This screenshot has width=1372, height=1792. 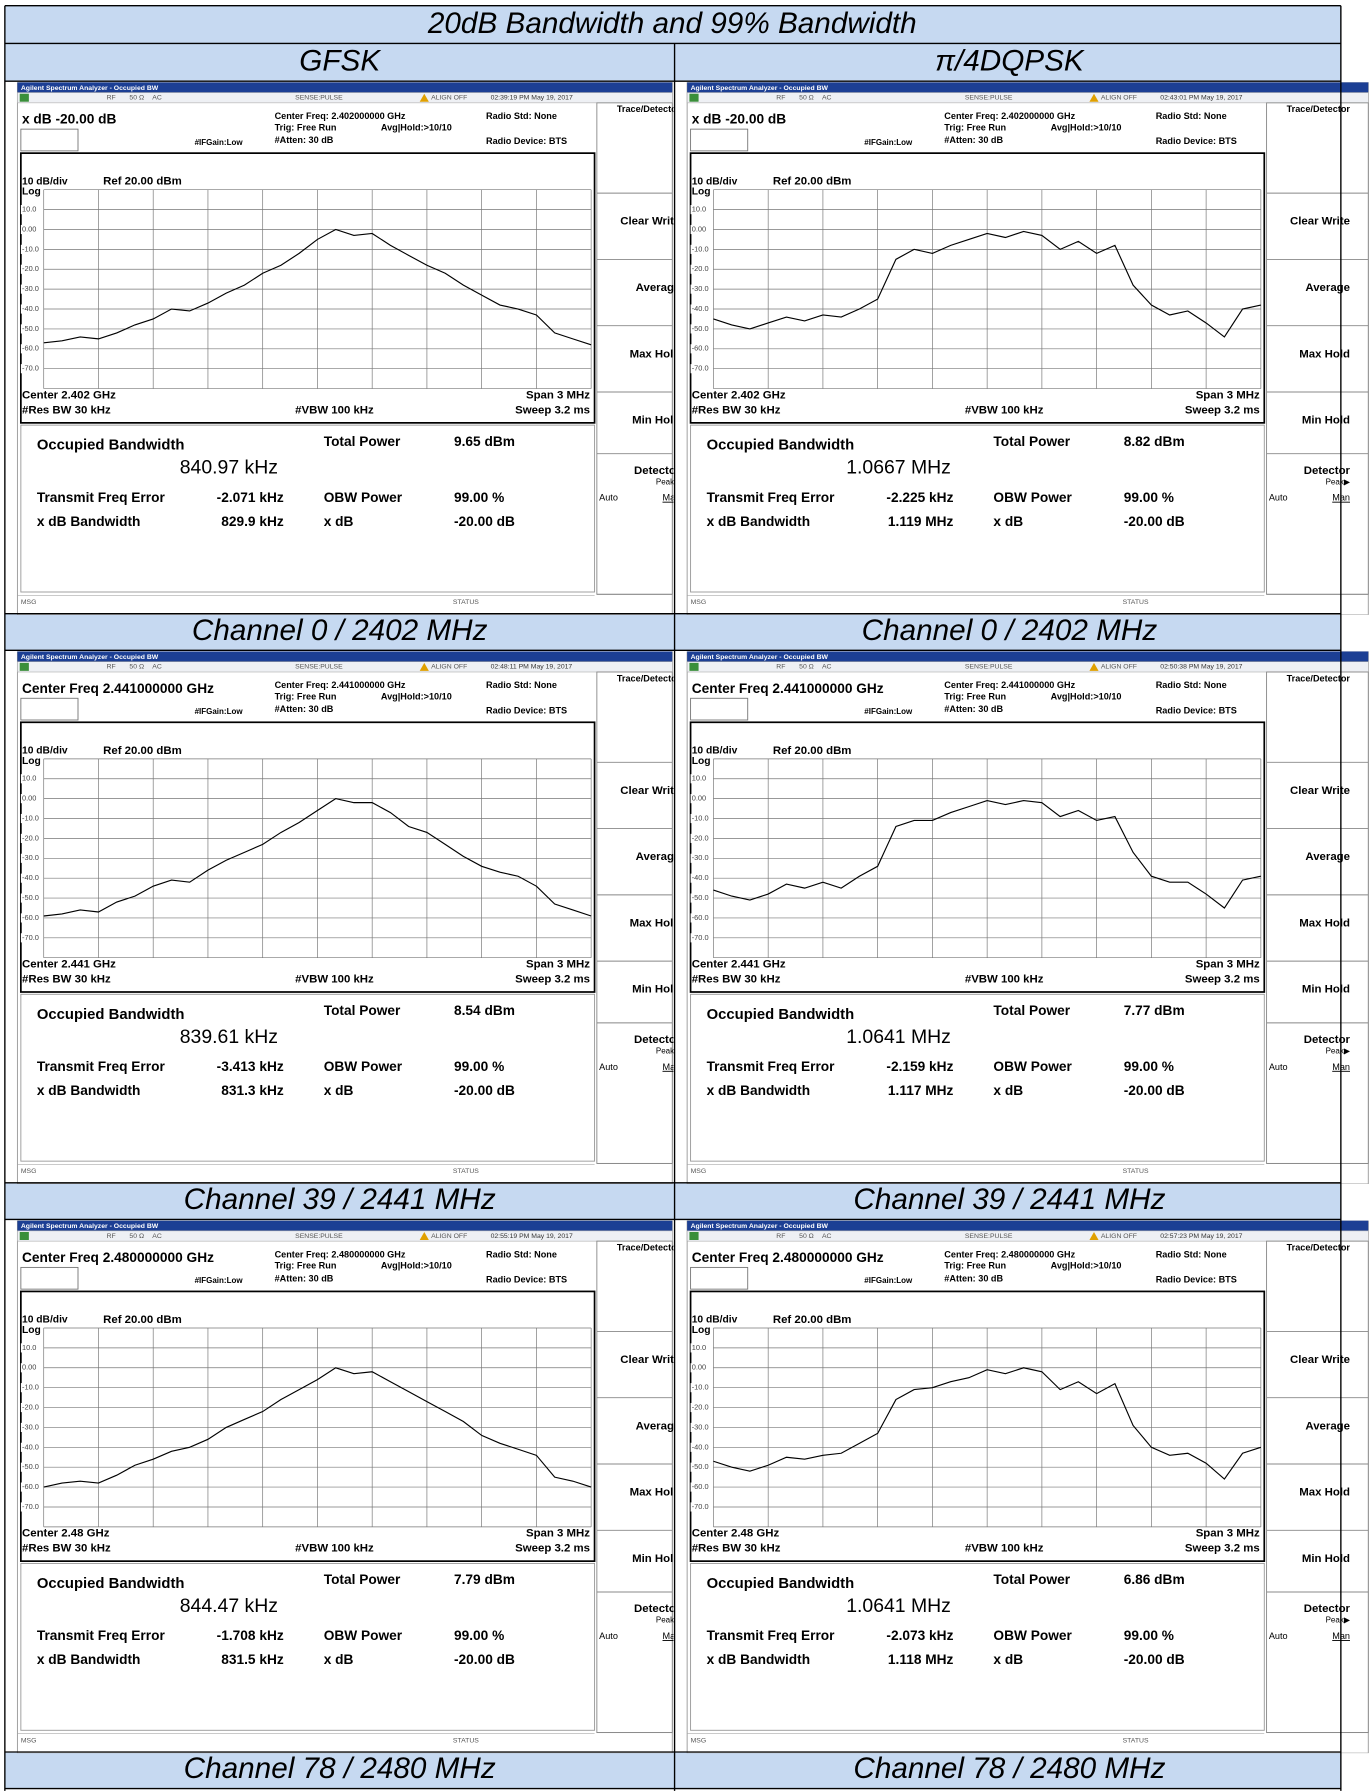 I want to click on status-coupling: AC, so click(x=827, y=98).